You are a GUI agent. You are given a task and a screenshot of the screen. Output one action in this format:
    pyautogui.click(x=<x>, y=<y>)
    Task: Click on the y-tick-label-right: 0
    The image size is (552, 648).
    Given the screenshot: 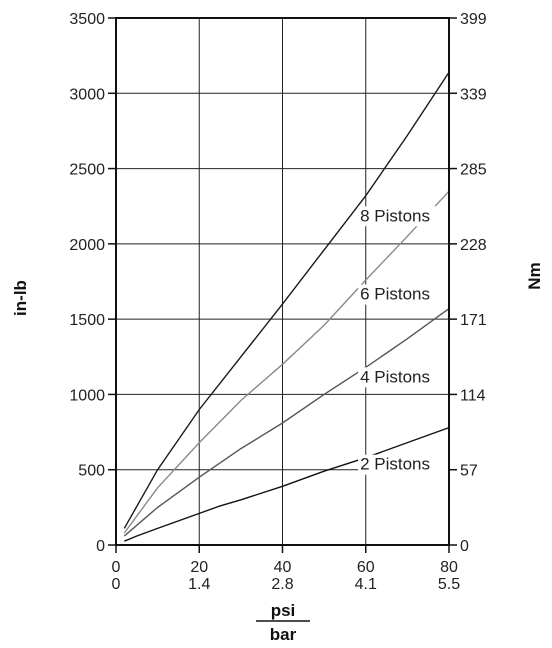 What is the action you would take?
    pyautogui.click(x=464, y=546)
    